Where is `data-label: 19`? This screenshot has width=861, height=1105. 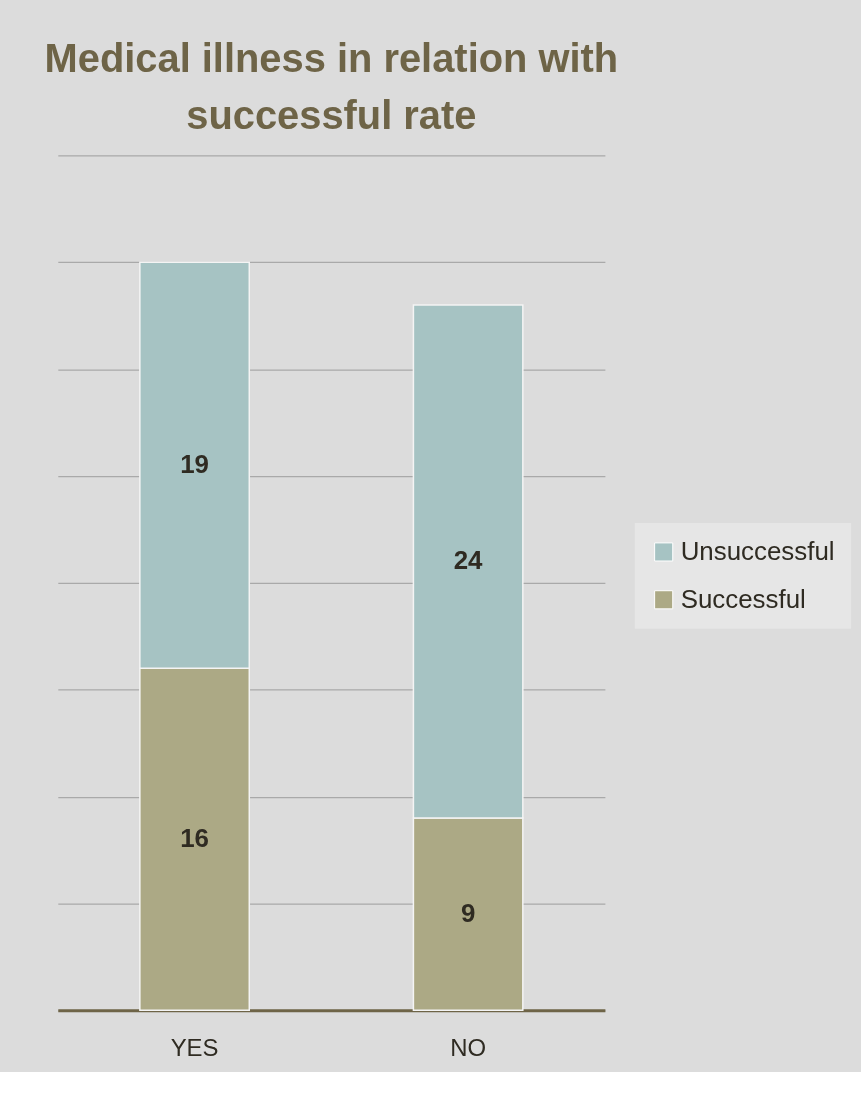 data-label: 19 is located at coordinates (194, 464).